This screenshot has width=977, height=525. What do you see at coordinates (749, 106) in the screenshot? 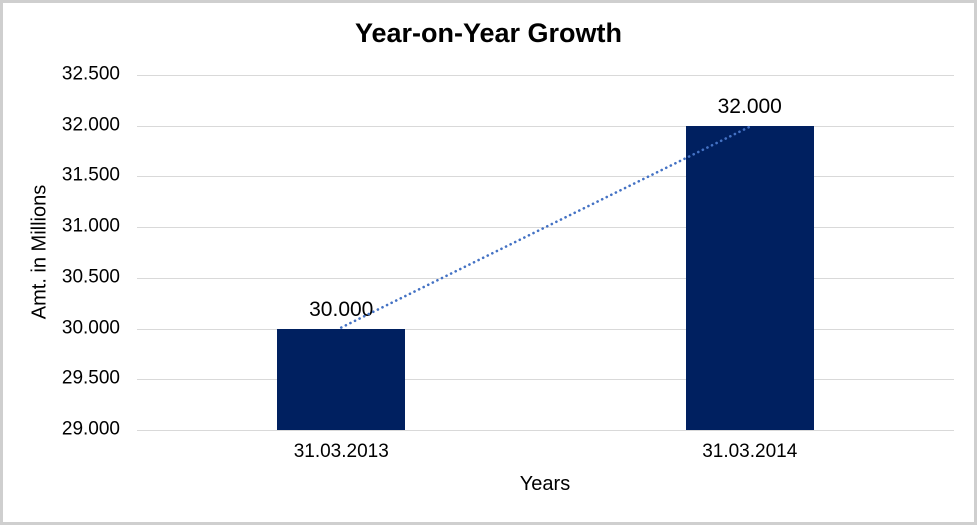
I see `bar-value-label: 32.000` at bounding box center [749, 106].